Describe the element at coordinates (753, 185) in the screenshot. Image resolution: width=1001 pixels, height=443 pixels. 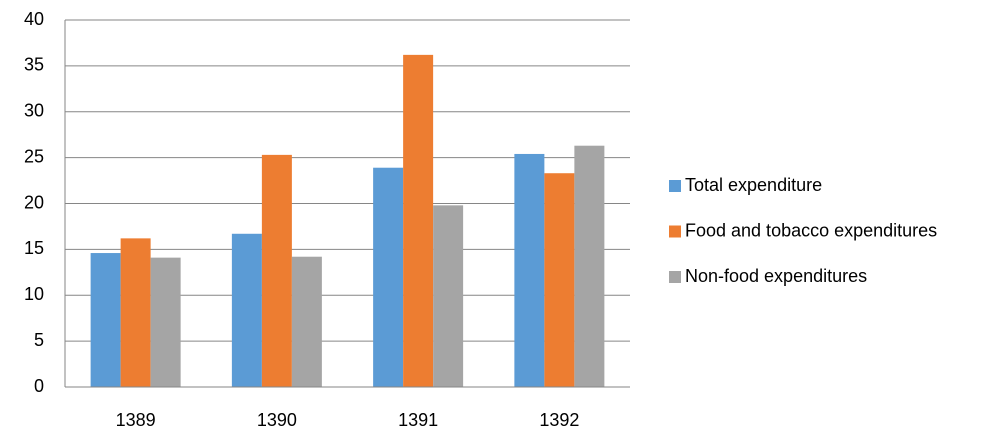
I see `legend-label: Total expenditure` at that location.